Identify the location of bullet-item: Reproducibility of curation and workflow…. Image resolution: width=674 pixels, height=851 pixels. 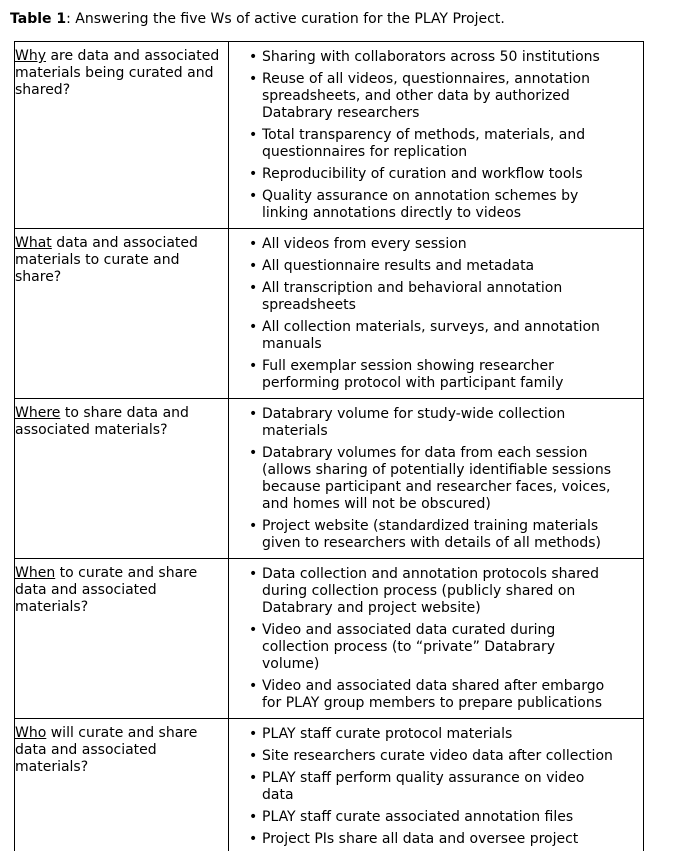
(432, 174).